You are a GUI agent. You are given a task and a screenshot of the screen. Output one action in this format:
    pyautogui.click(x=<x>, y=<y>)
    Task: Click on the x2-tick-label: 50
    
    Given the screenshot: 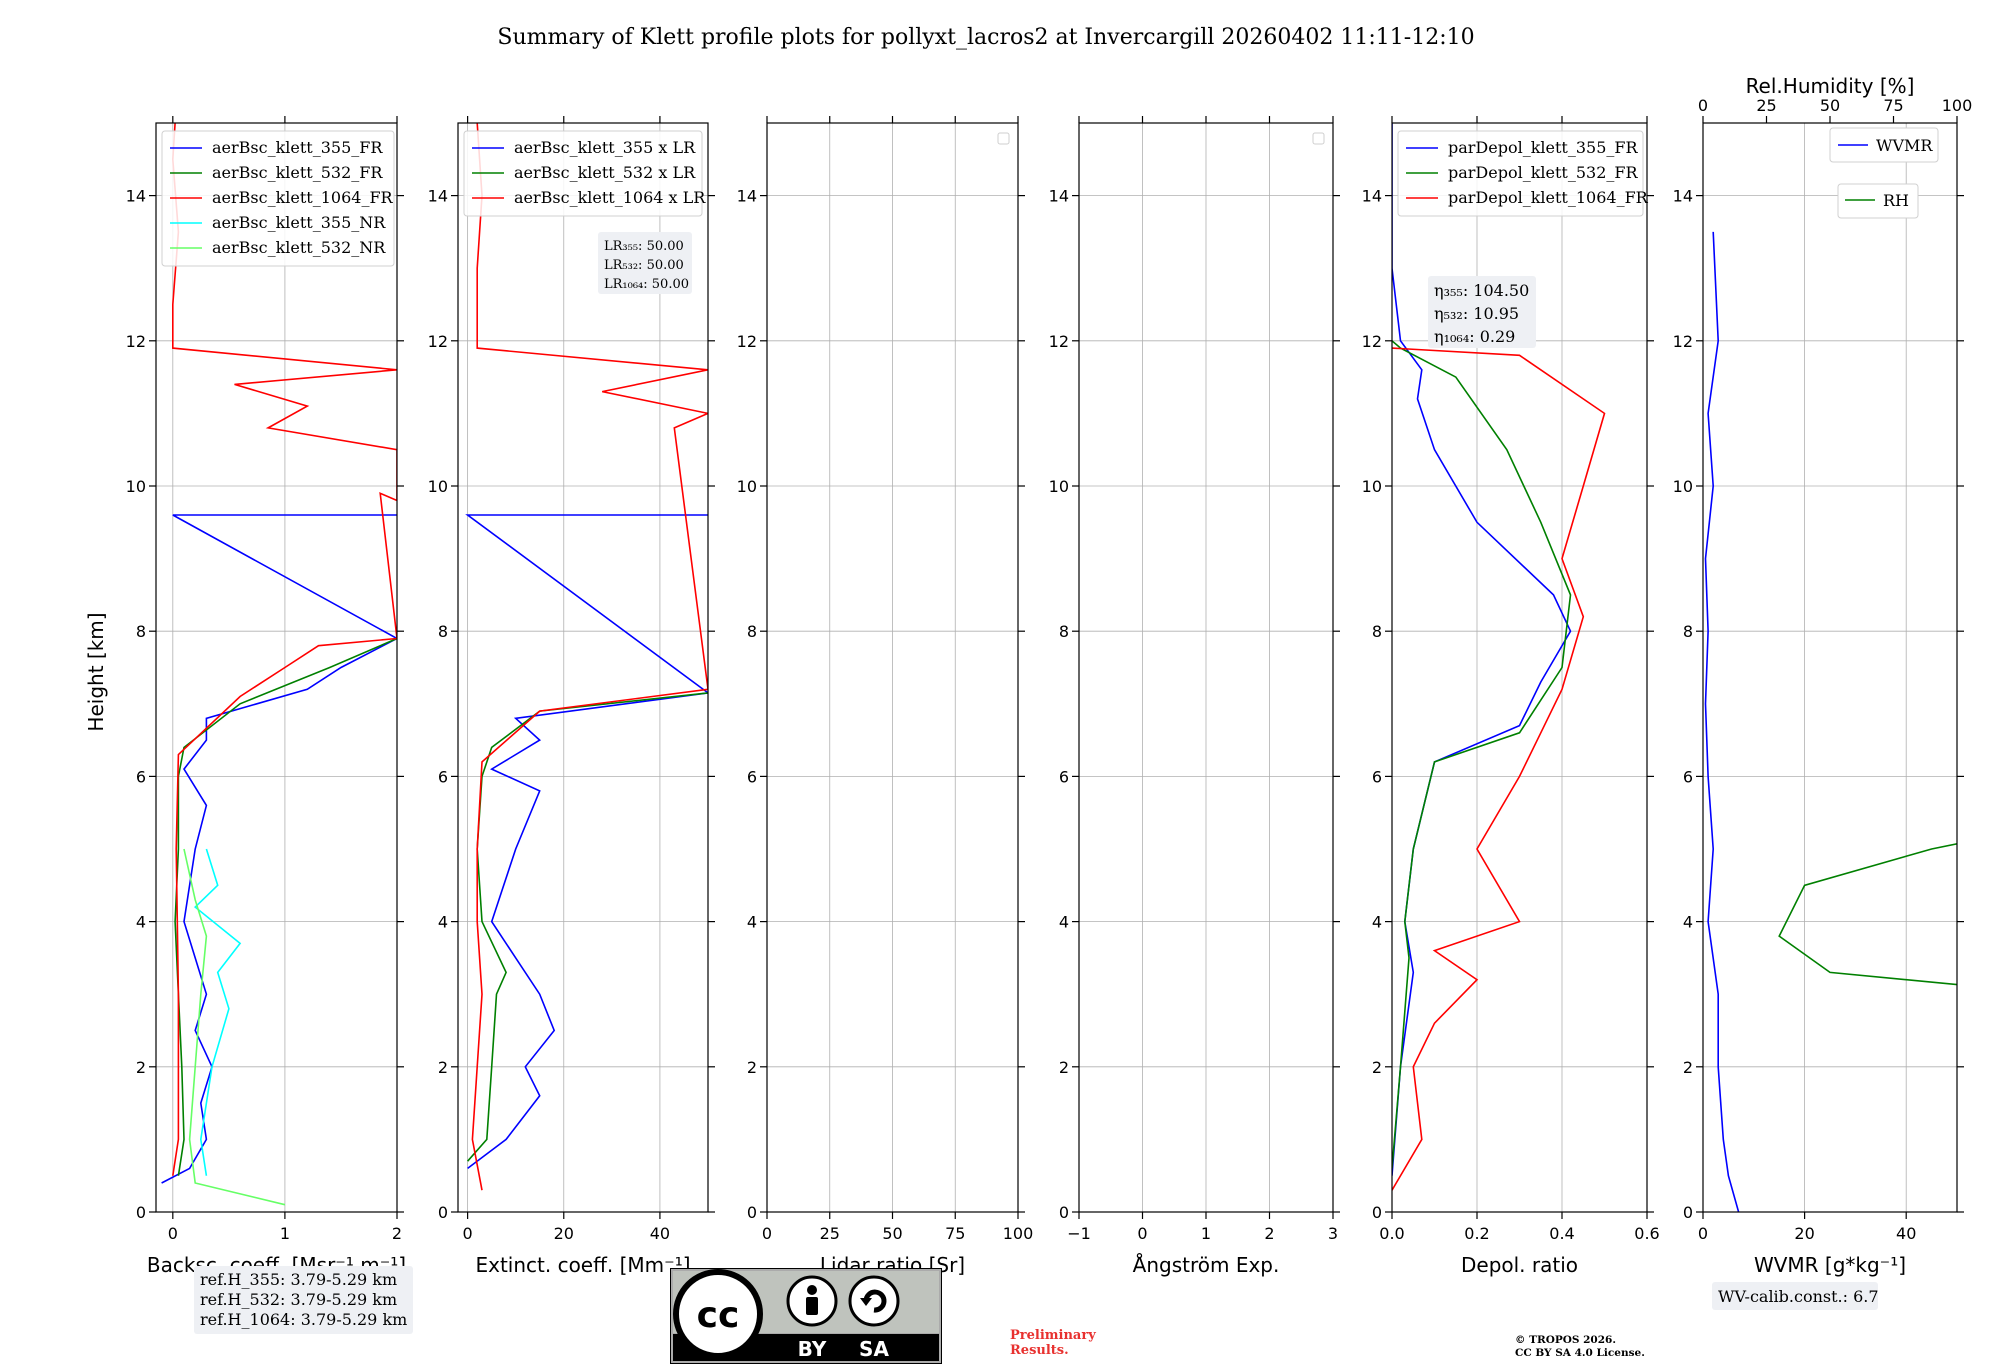 What is the action you would take?
    pyautogui.click(x=1830, y=105)
    